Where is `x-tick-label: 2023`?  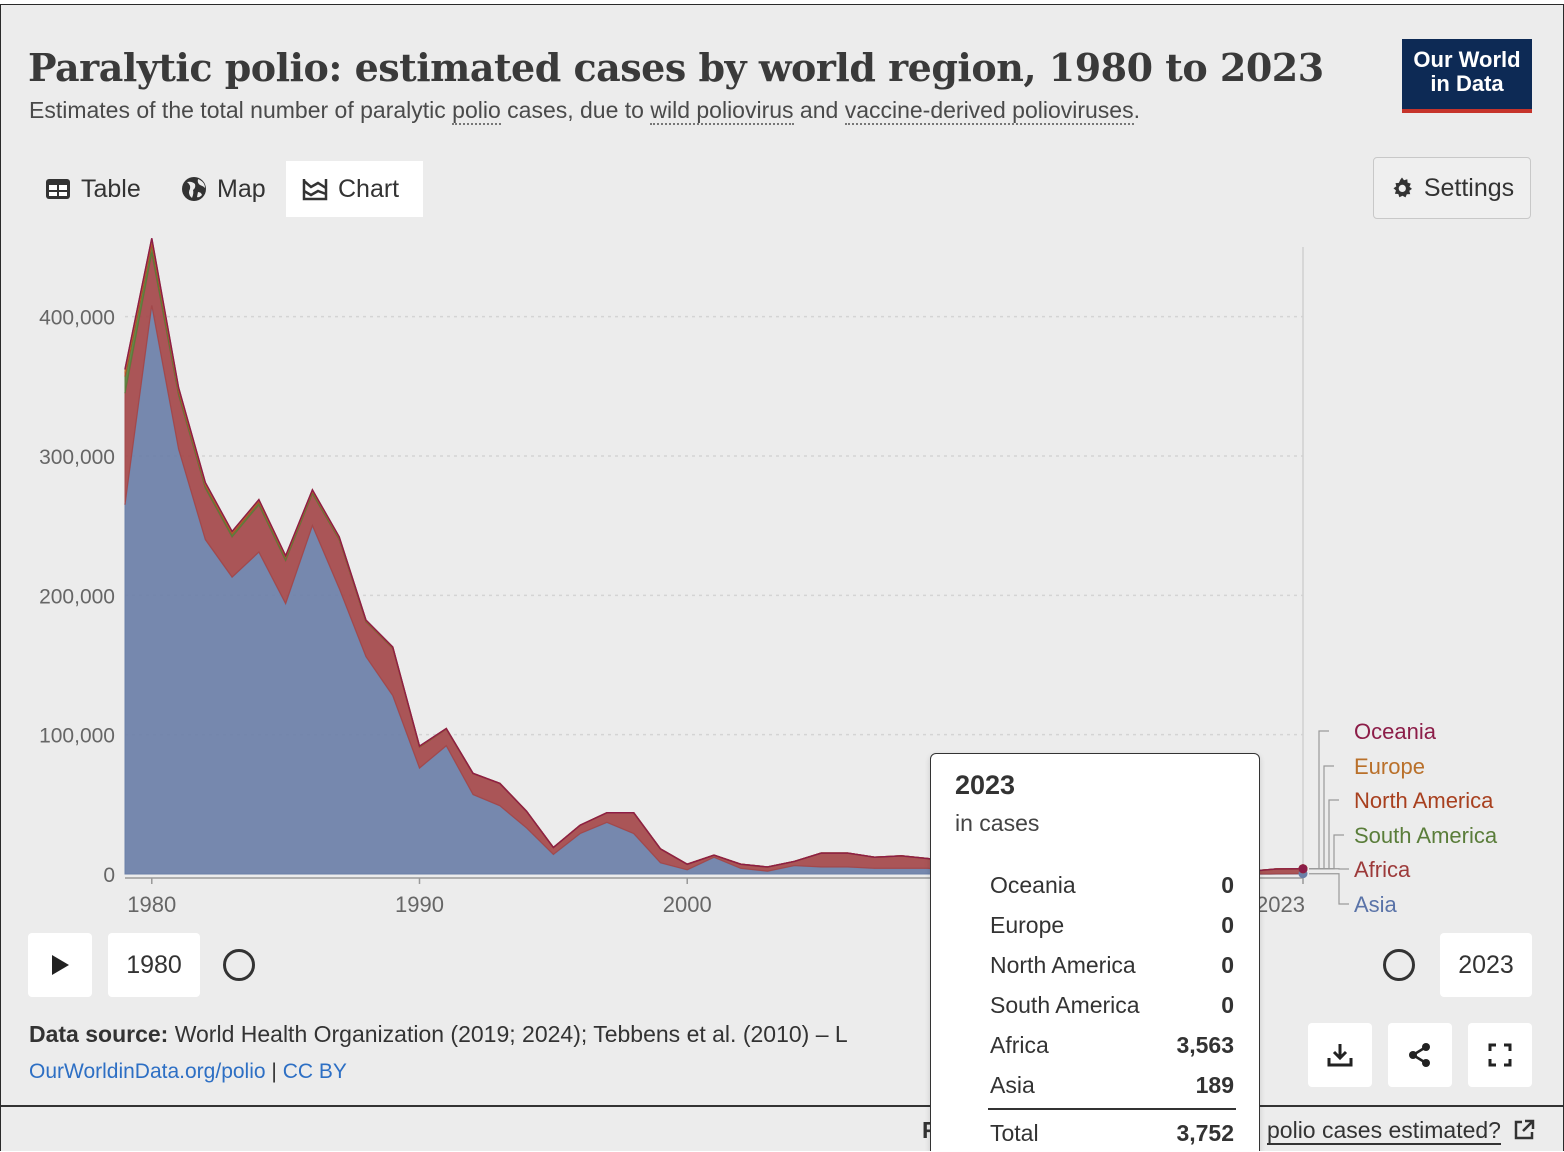
x-tick-label: 2023 is located at coordinates (1280, 904).